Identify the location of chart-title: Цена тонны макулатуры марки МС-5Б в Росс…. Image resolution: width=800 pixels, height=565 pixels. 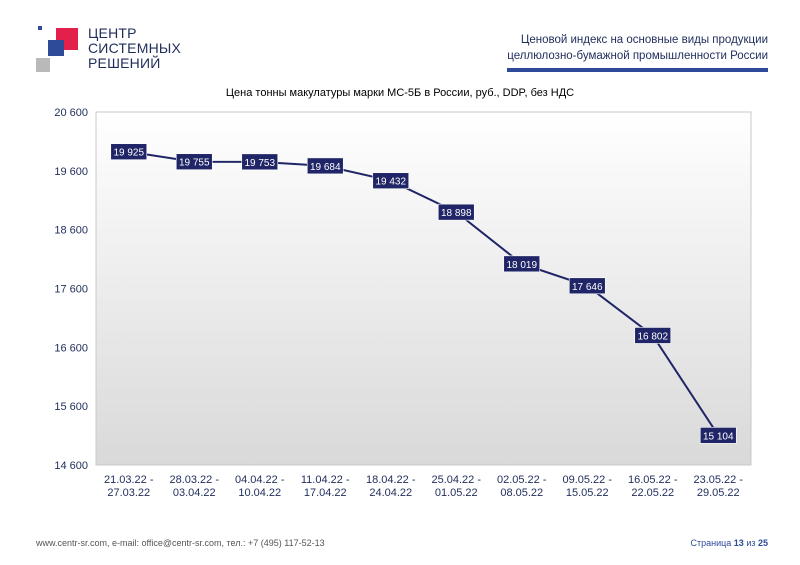
(400, 93).